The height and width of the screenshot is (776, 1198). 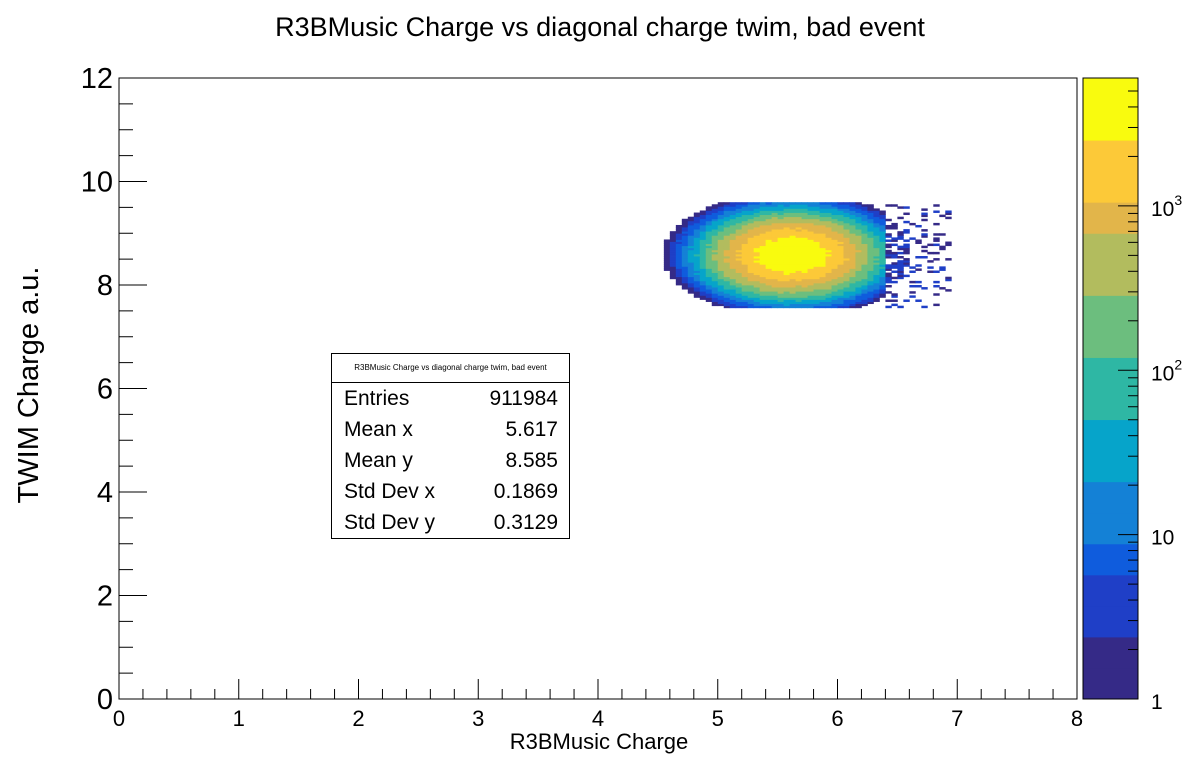 I want to click on color-scale-segment, so click(x=1110, y=528).